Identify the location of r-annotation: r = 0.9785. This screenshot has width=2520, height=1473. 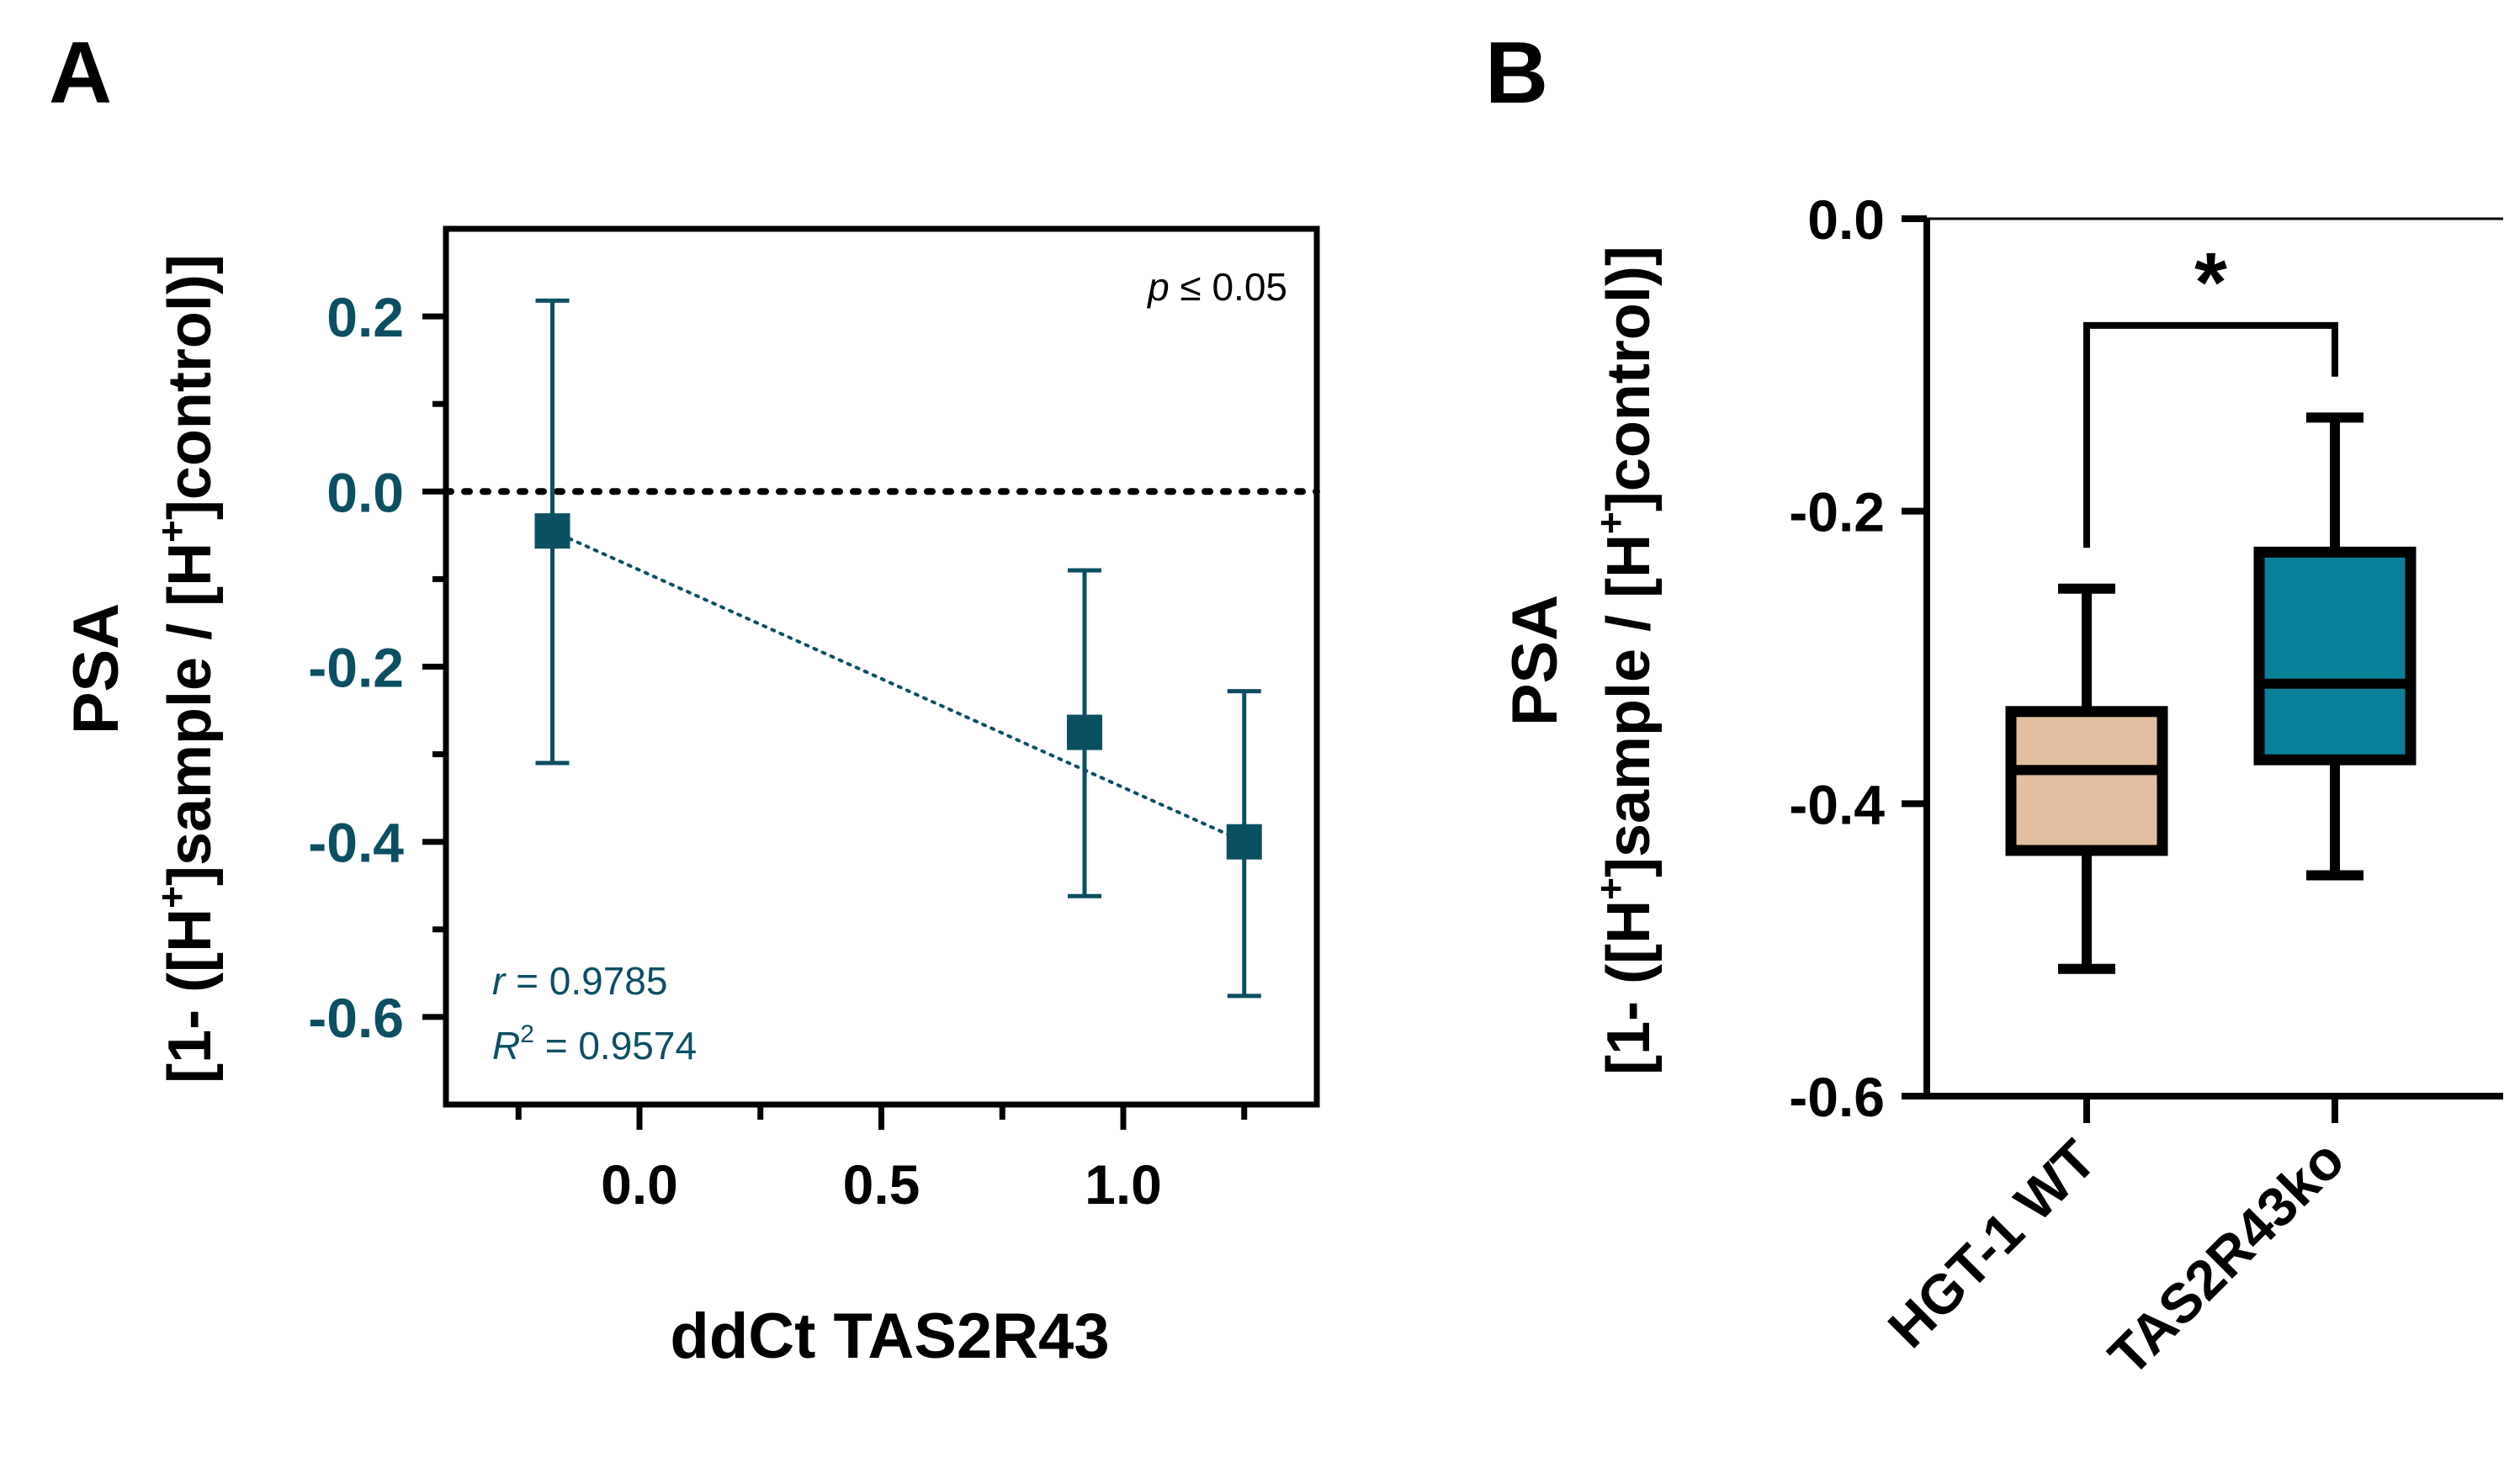
(579, 981).